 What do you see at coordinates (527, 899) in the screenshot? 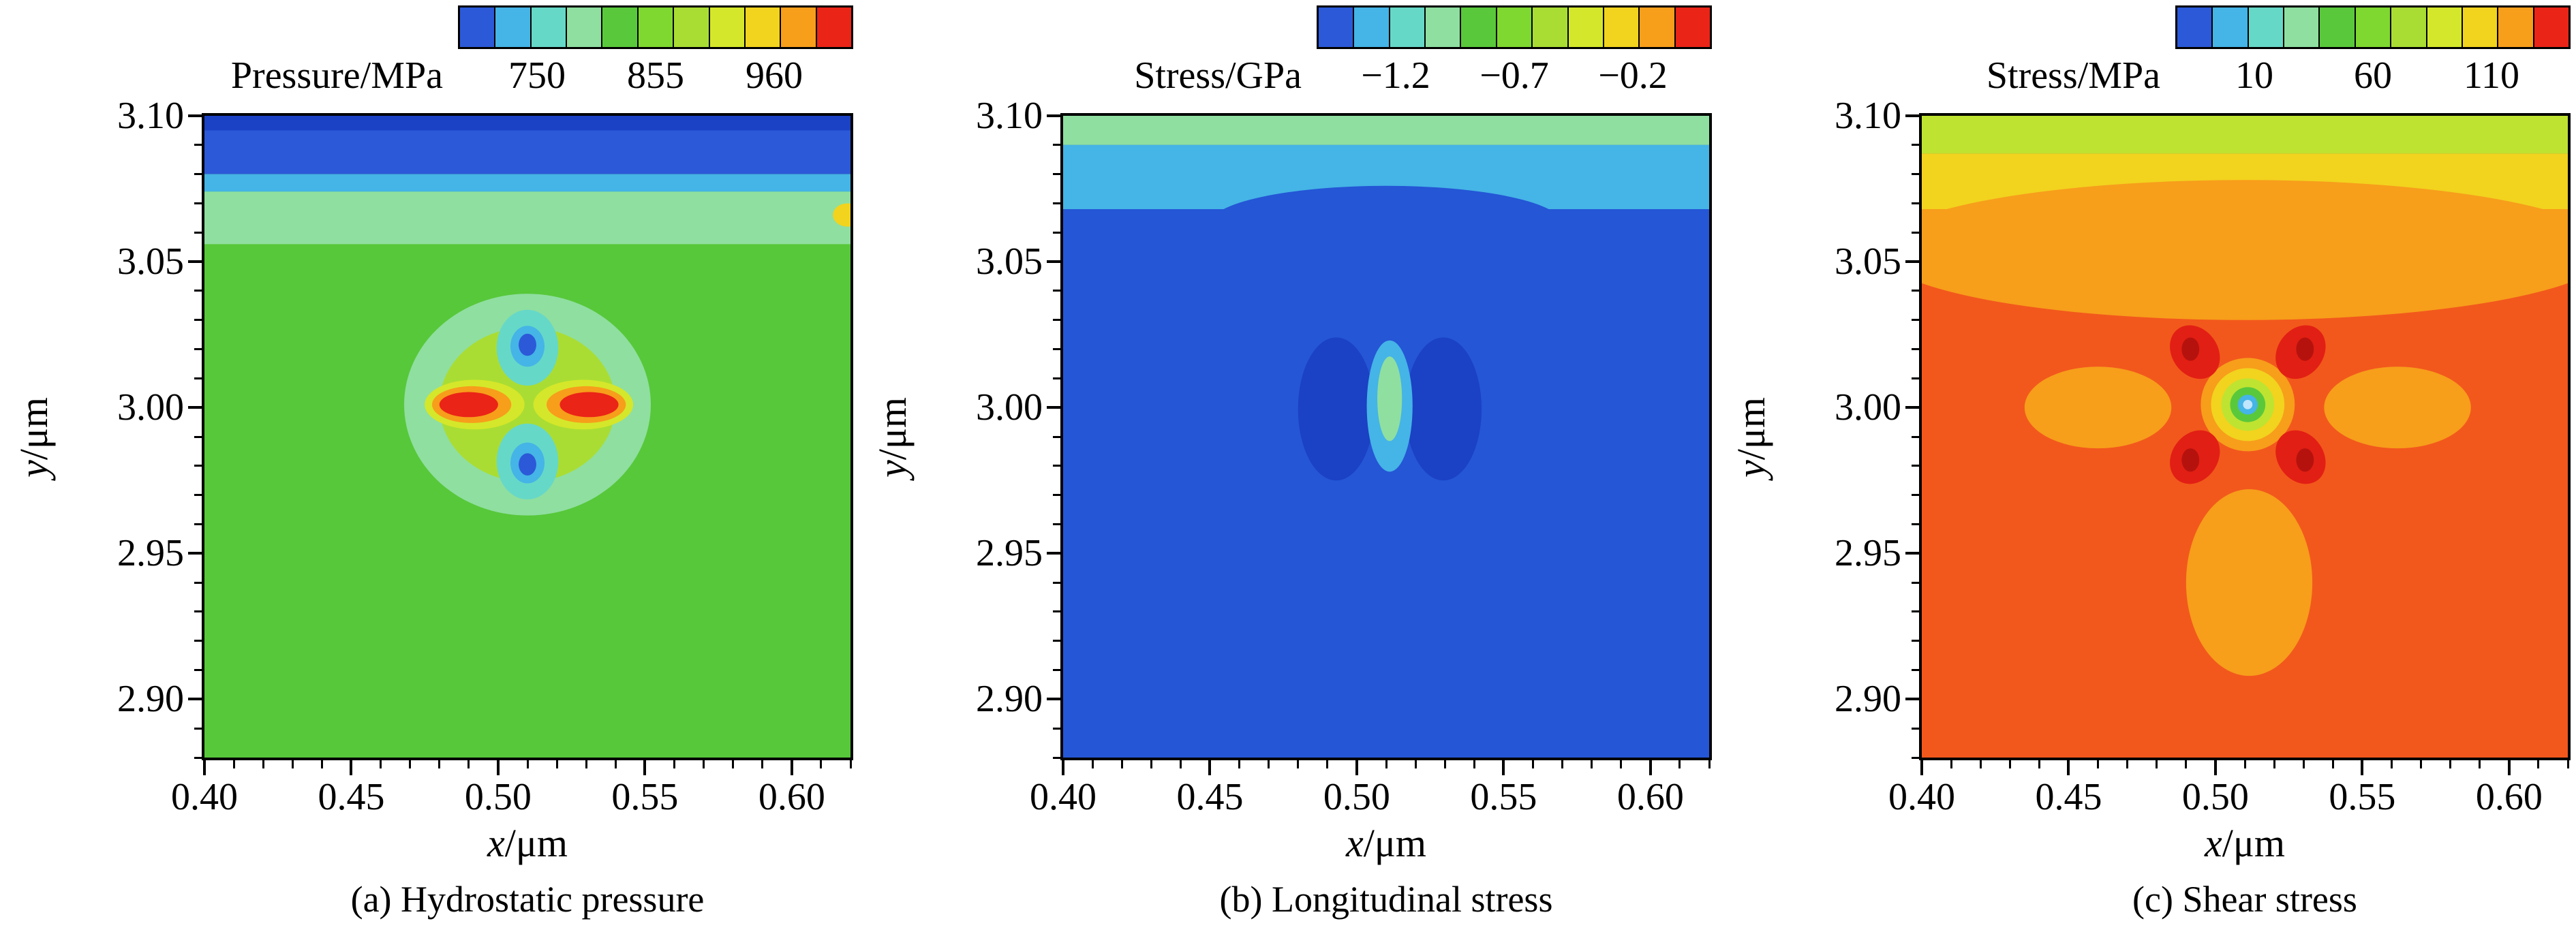
I see `caption: (a) Hydrostatic pressure` at bounding box center [527, 899].